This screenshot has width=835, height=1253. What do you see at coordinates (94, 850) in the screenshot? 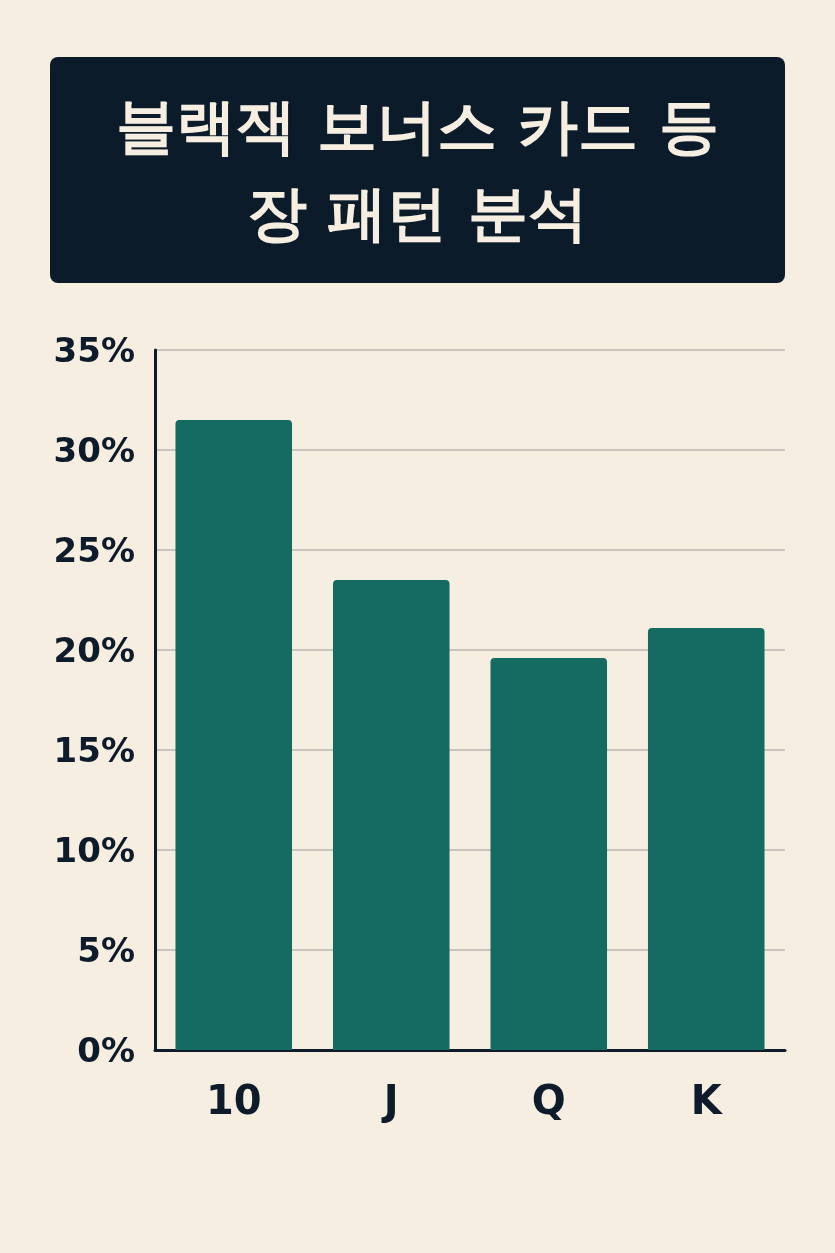
I see `y-tick-label: 10%` at bounding box center [94, 850].